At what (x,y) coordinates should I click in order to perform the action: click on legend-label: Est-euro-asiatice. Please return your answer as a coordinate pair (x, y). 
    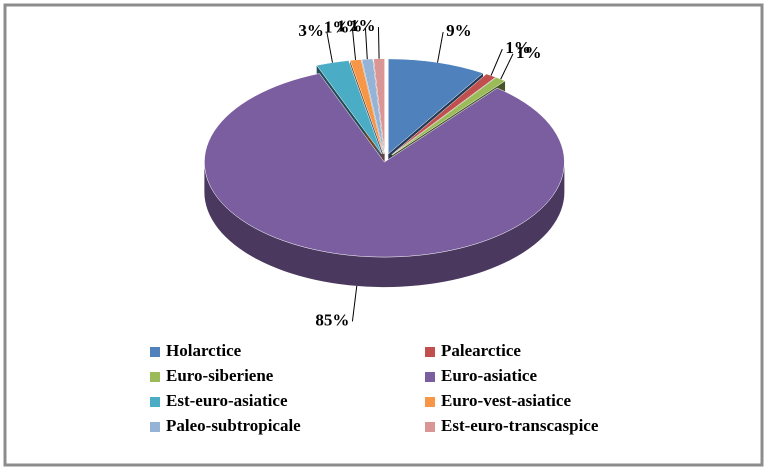
    Looking at the image, I should click on (227, 400).